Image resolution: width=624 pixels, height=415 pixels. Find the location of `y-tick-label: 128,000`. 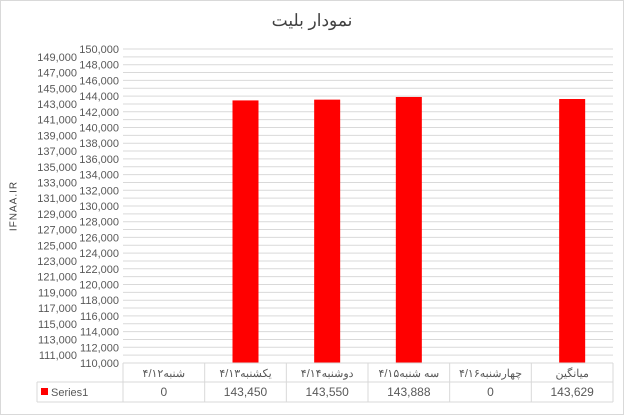

y-tick-label: 128,000 is located at coordinates (99, 223).